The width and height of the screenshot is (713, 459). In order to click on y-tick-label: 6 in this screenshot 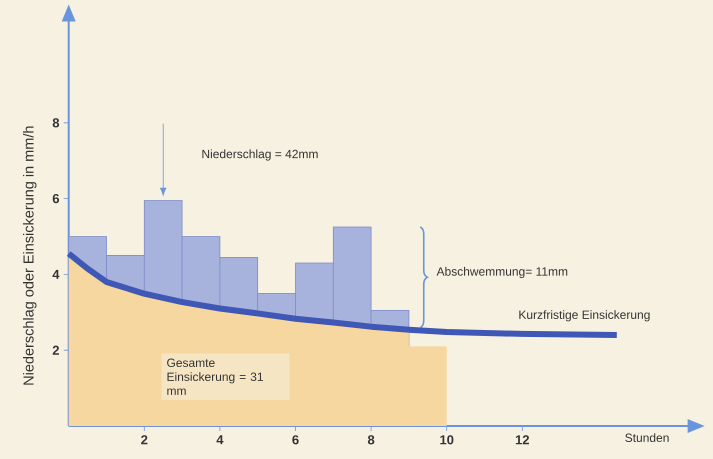, I will do `click(56, 199)`.